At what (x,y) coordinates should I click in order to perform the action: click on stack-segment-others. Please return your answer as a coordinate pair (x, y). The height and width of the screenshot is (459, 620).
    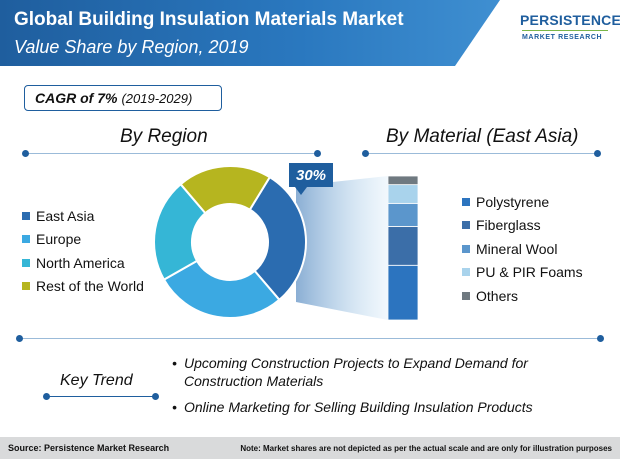
    Looking at the image, I should click on (403, 181).